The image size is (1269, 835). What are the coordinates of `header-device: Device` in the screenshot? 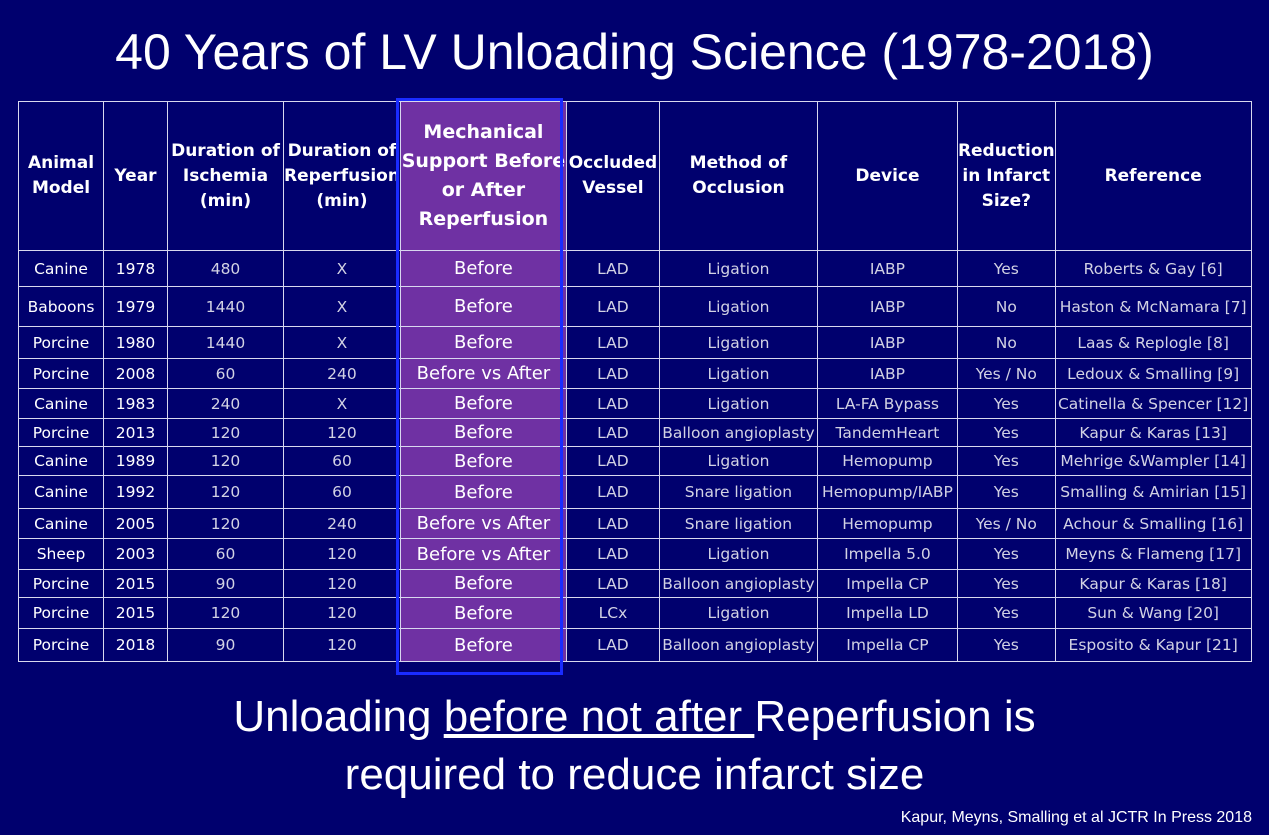 It's located at (887, 176).